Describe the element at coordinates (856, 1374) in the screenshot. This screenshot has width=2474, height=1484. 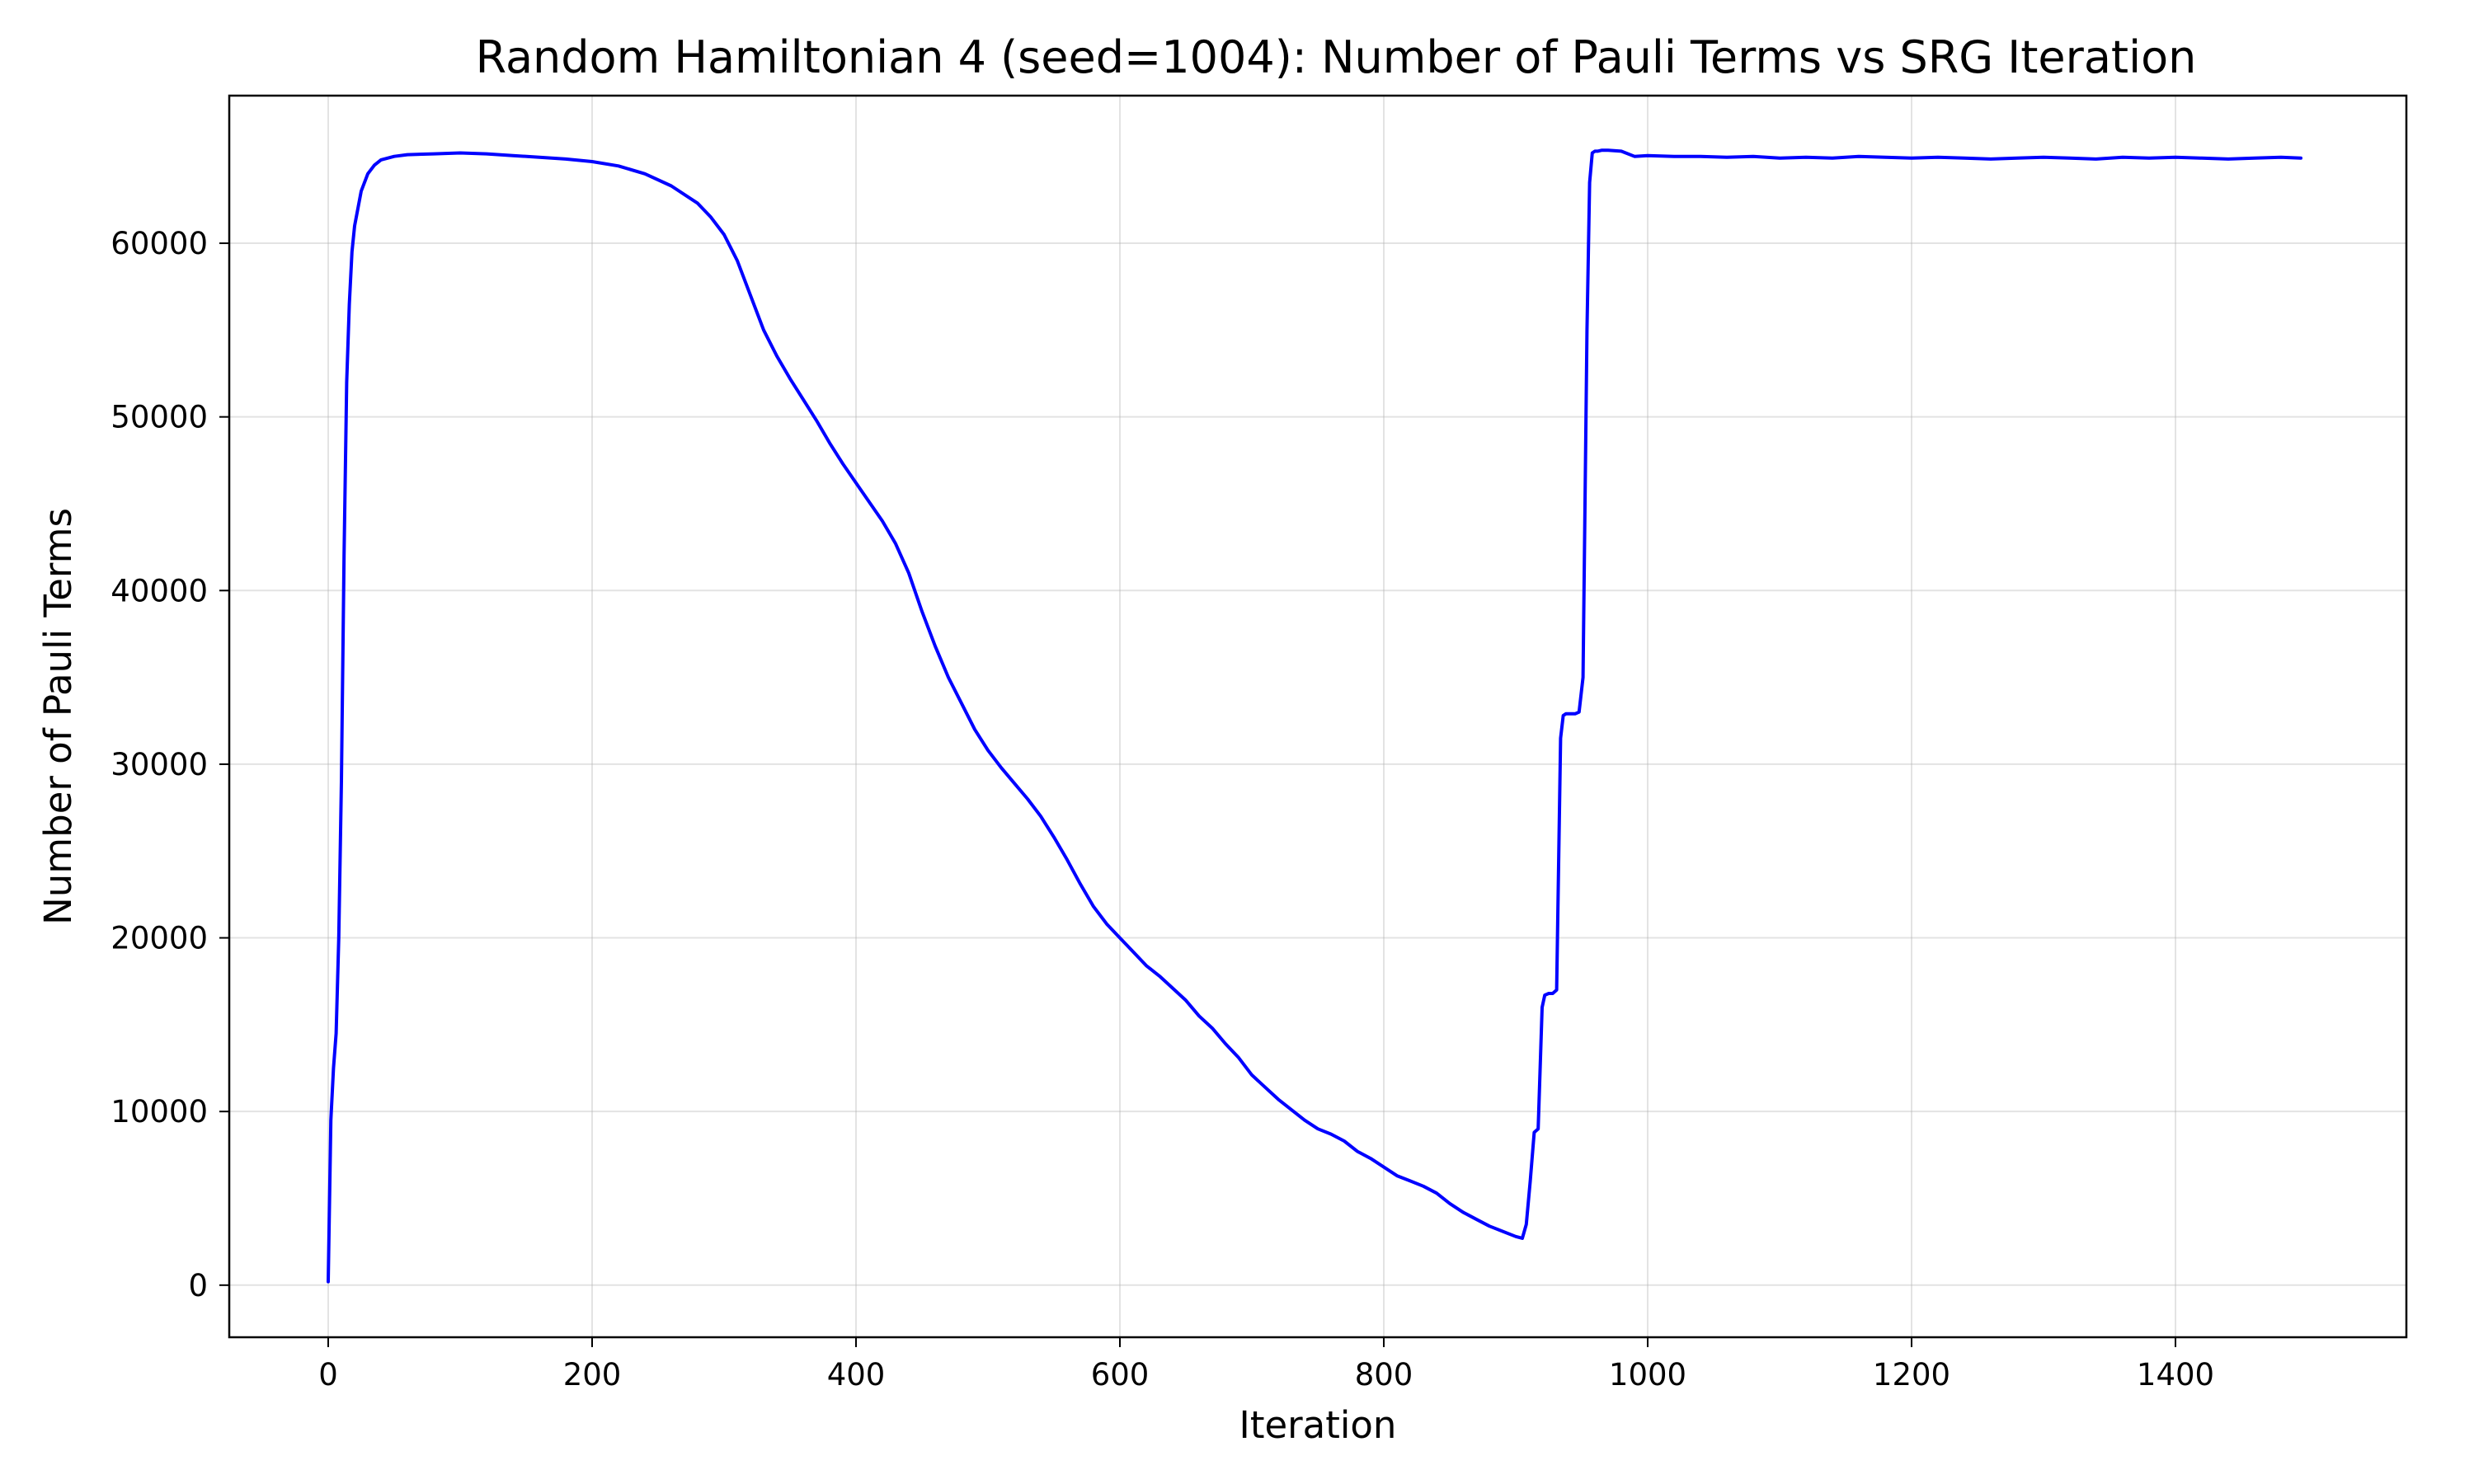
I see `x-tick-label: 400` at that location.